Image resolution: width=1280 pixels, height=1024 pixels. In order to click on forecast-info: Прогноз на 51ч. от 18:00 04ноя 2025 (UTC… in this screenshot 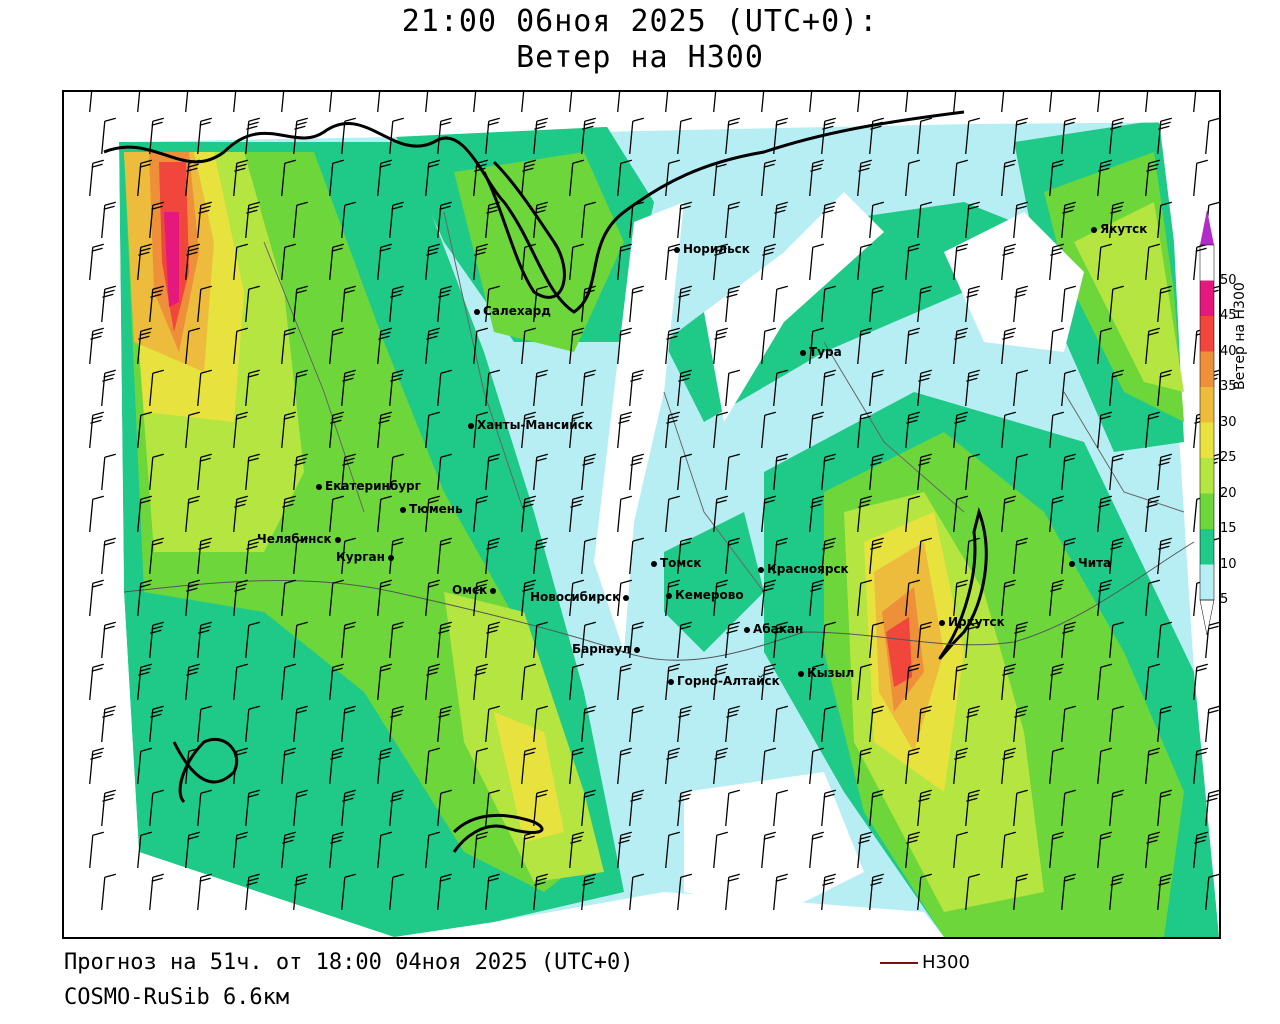, I will do `click(349, 962)`.